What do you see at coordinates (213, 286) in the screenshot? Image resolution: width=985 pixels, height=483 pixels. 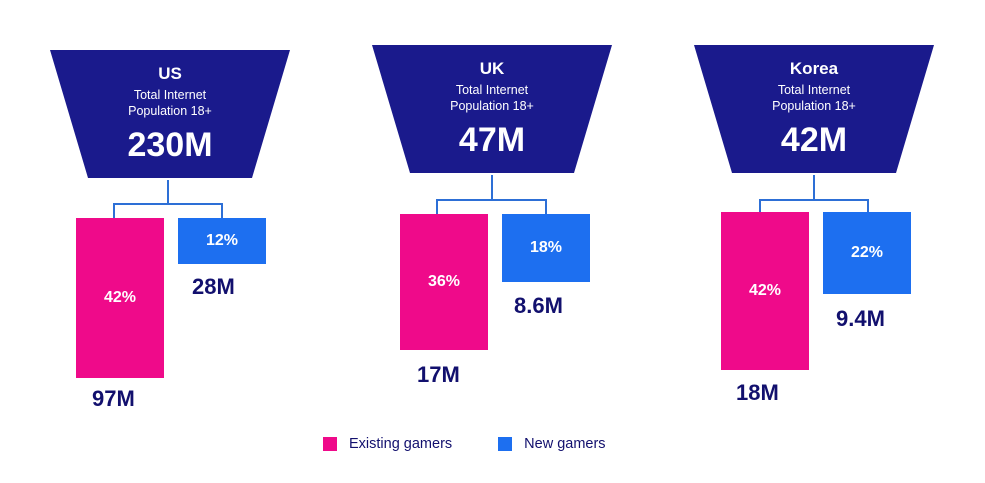 I see `new-gamers-count: 28M` at bounding box center [213, 286].